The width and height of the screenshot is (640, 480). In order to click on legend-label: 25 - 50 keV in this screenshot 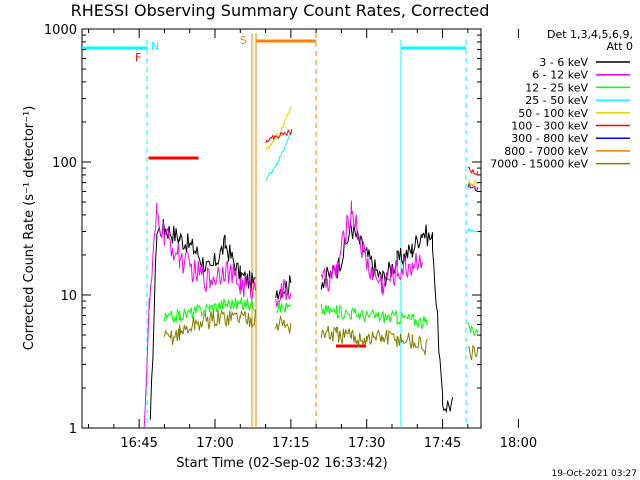, I will do `click(556, 100)`.